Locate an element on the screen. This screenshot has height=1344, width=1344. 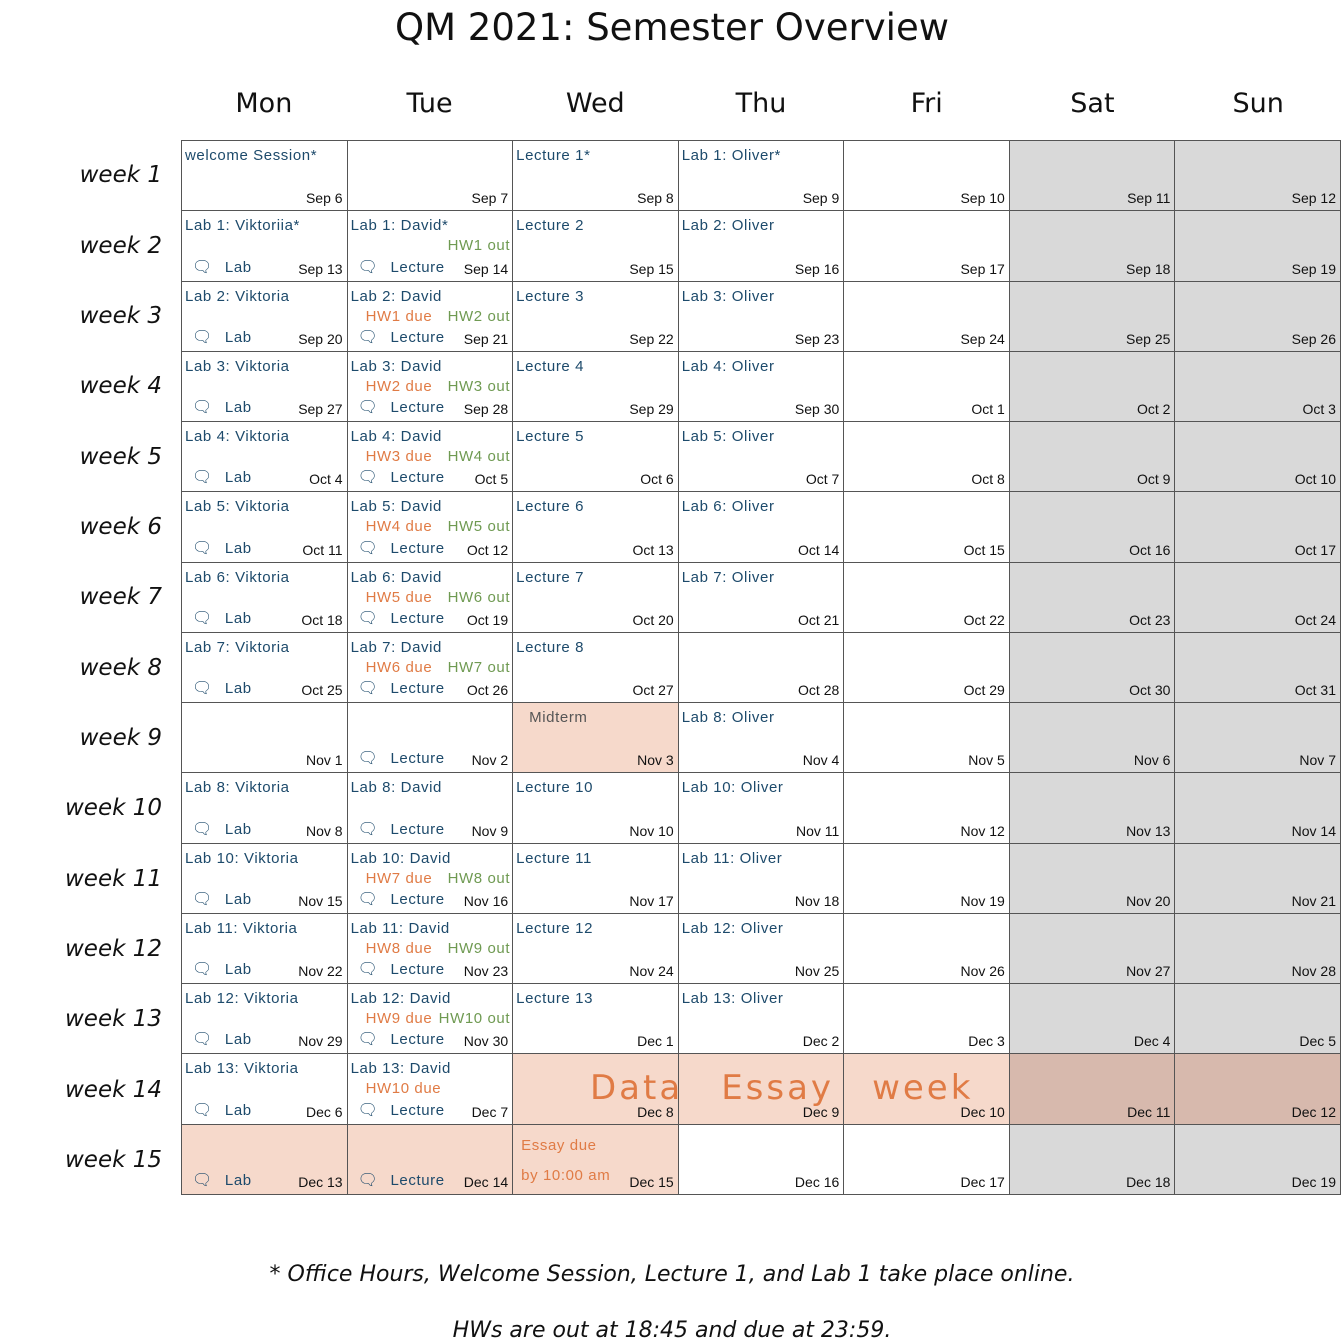
calendar-day-cell: Lab 11: Oliver Nov 18 is located at coordinates (761, 878).